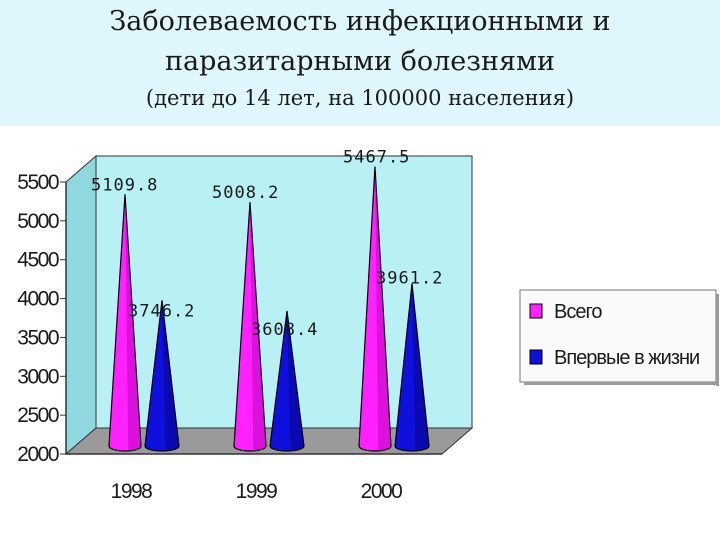 This screenshot has width=720, height=540. Describe the element at coordinates (38, 221) in the screenshot. I see `y-tick-label: 5000` at that location.